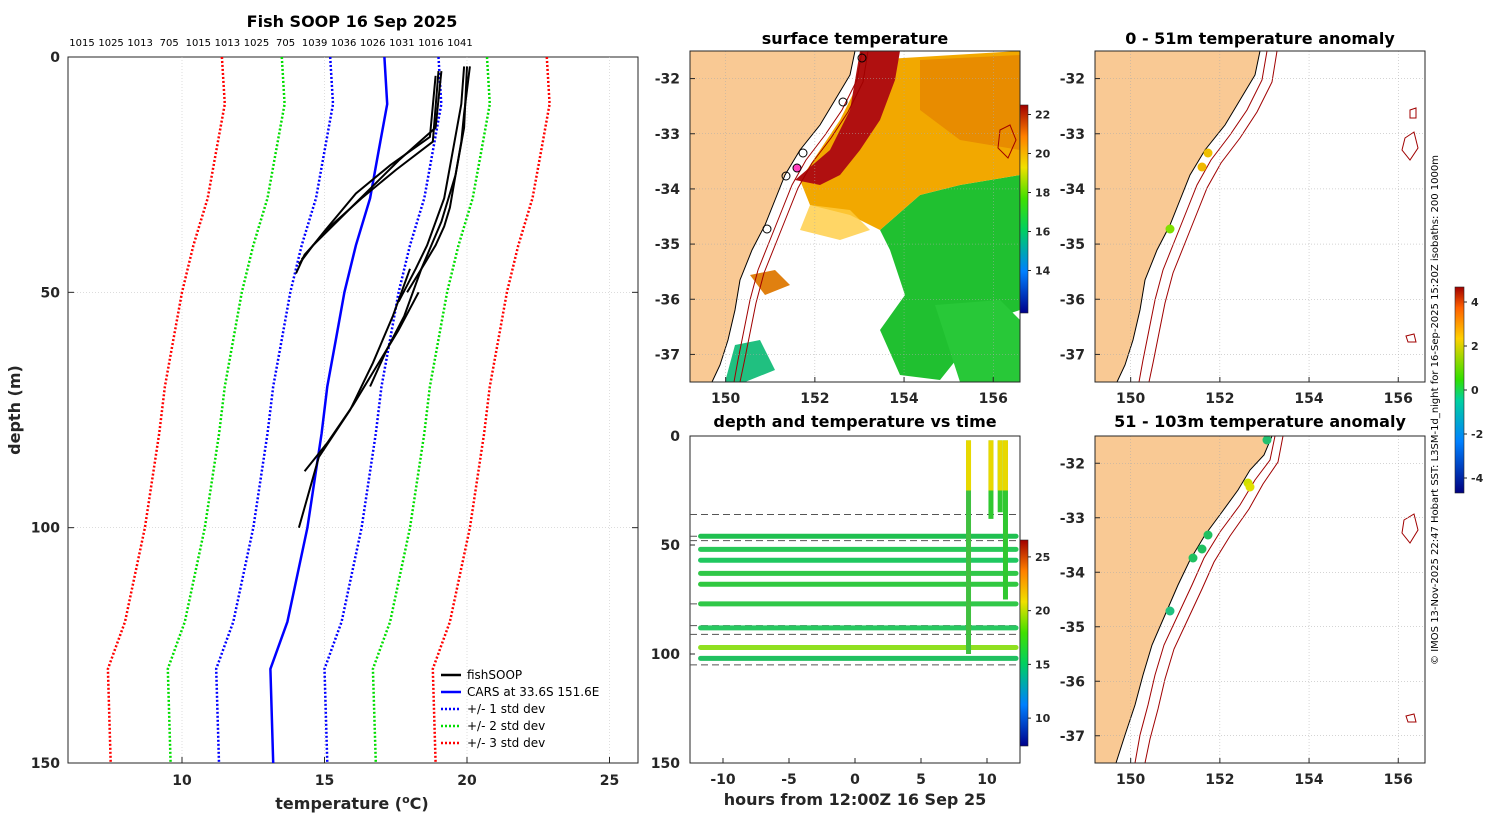  Describe the element at coordinates (494, 675) in the screenshot. I see `legend-label-fishsoop: fishSOOP` at that location.